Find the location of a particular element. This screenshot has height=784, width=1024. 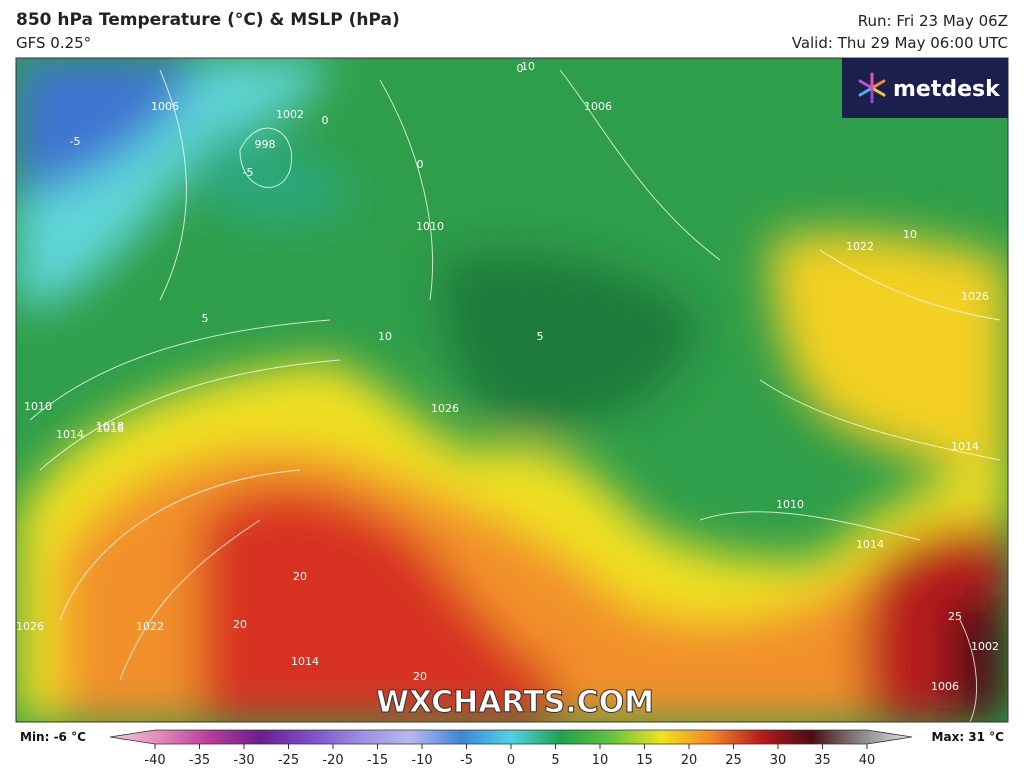

color-bar-label: 15 is located at coordinates (644, 760).